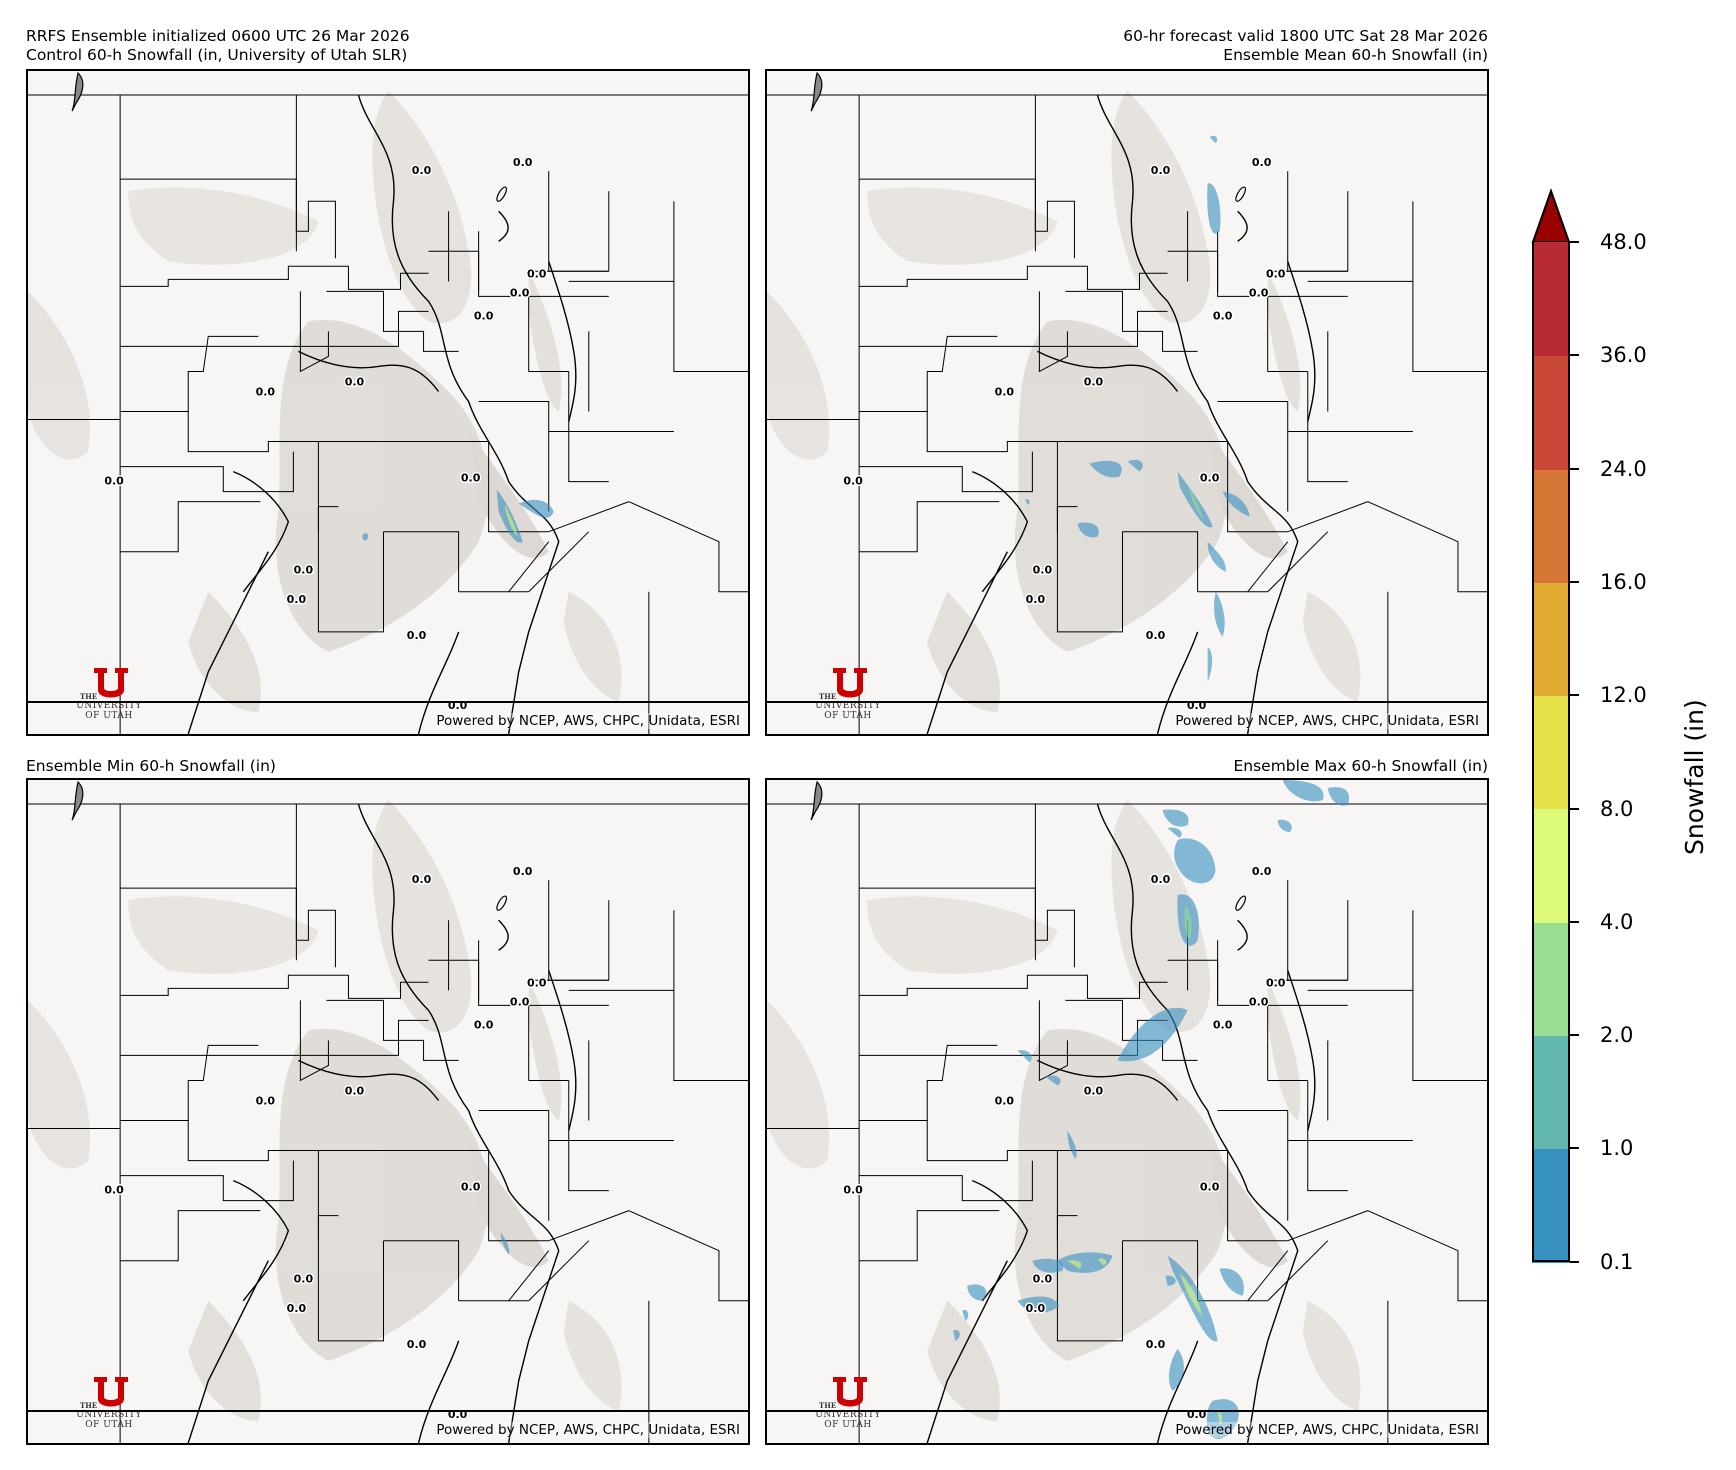 This screenshot has width=1736, height=1470. Describe the element at coordinates (325, 1143) in the screenshot. I see `station-labels: 0.00.00.00.00.00.00.00.0 0.00.00.00.00.0` at that location.